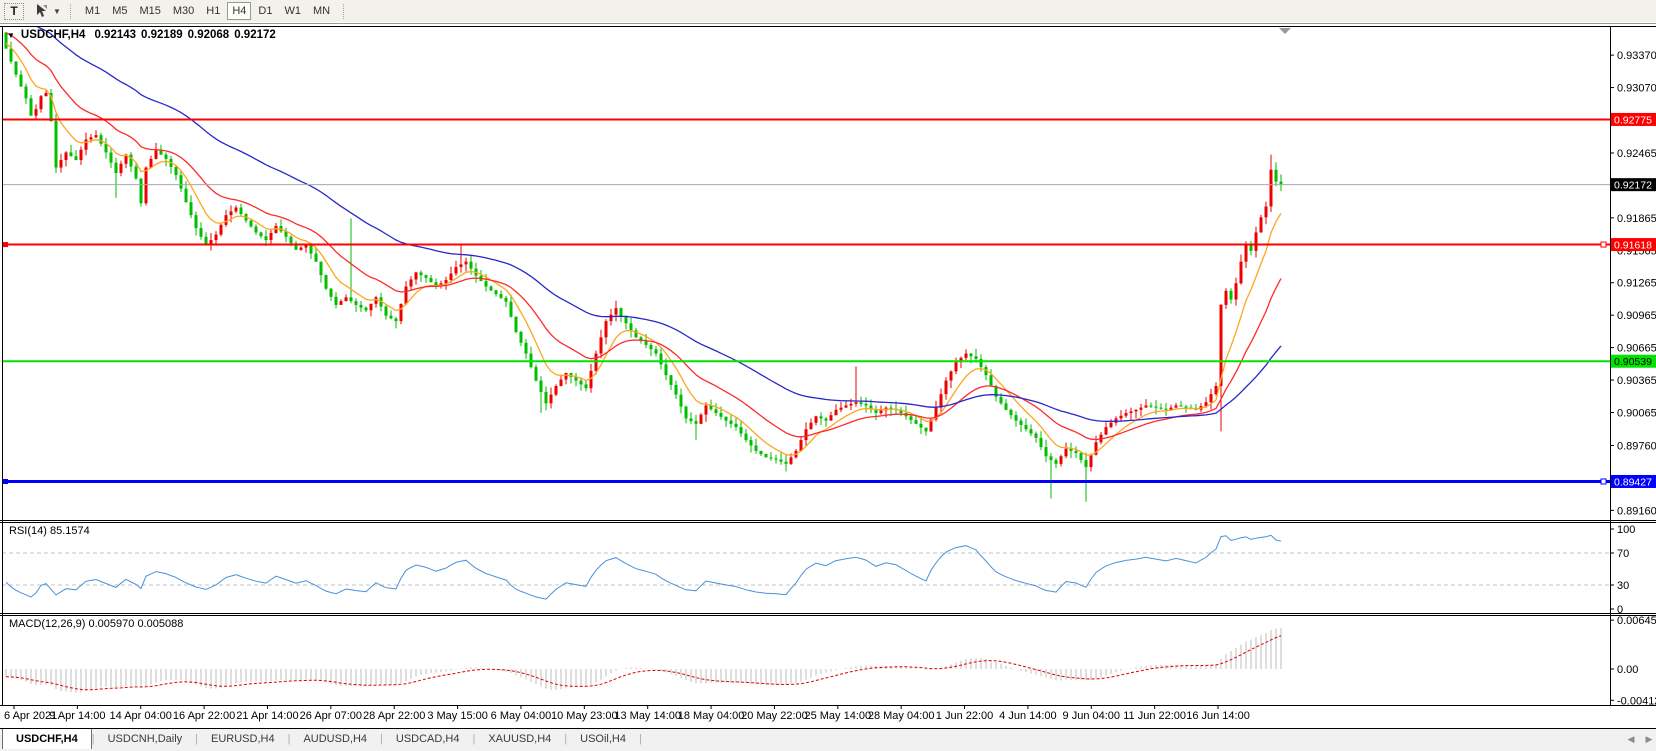 This screenshot has height=751, width=1656. Describe the element at coordinates (520, 739) in the screenshot. I see `chart-tab-xauusd: XAUUSD,H4` at that location.